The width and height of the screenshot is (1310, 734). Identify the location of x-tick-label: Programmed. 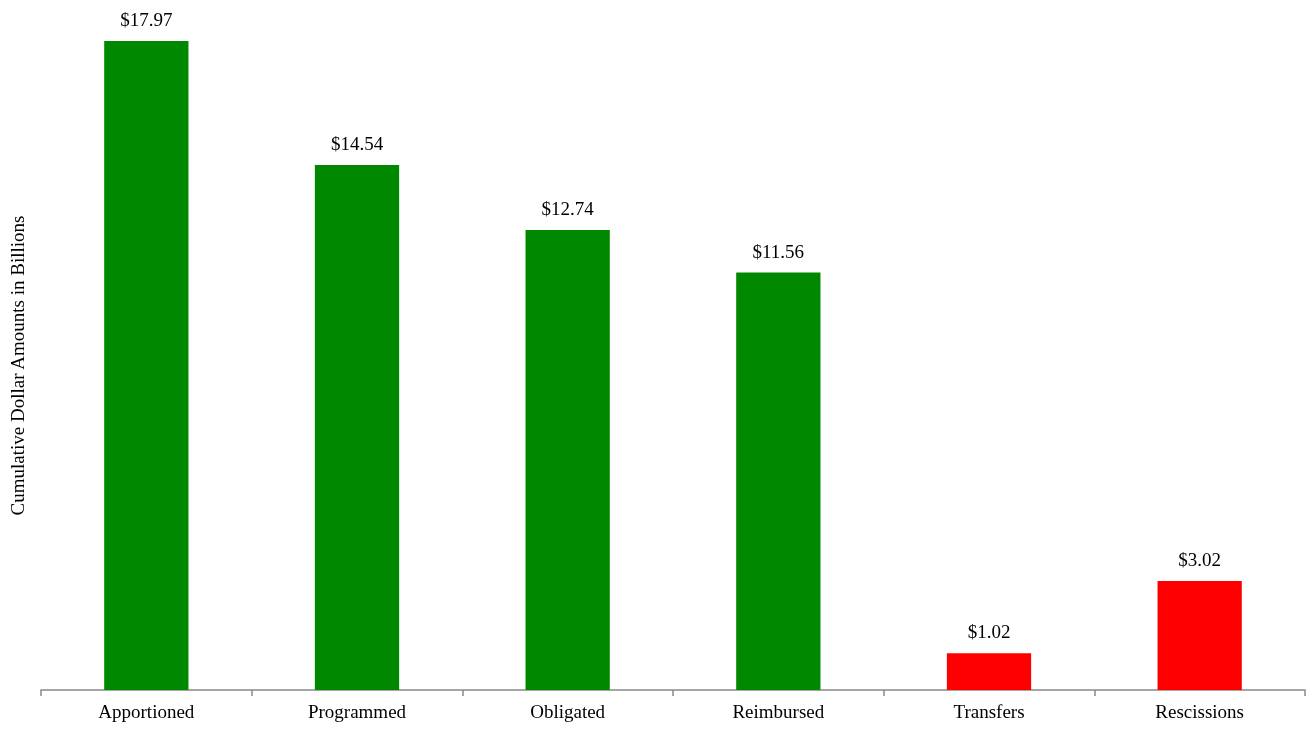
(357, 711).